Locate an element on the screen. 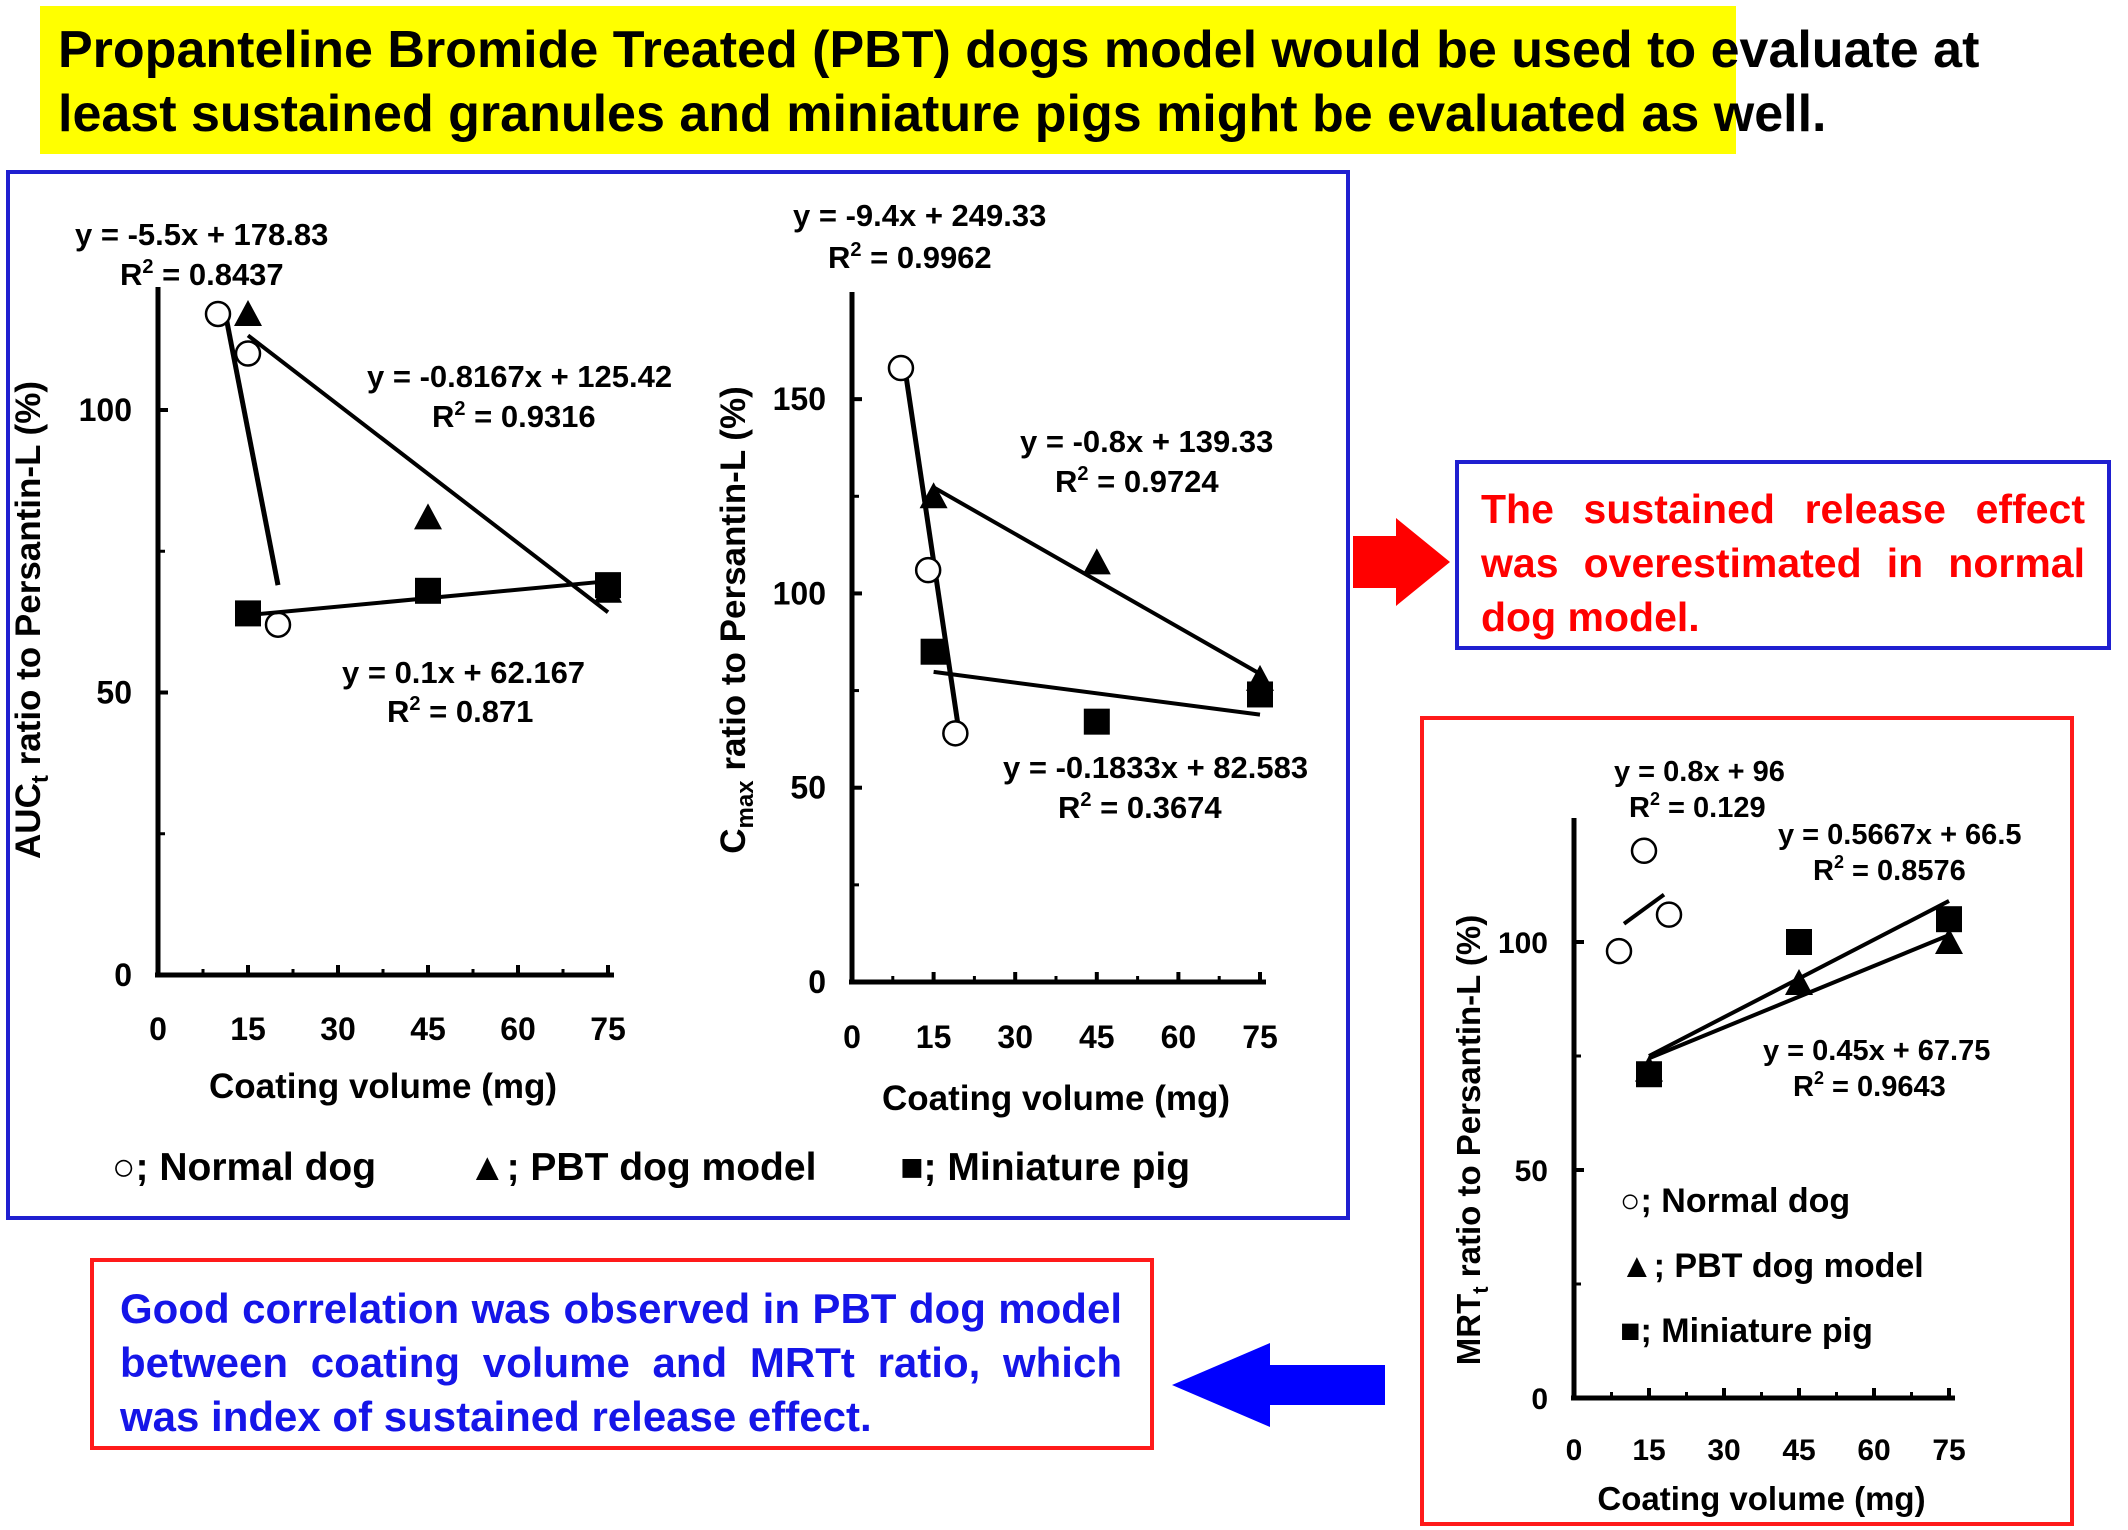 The image size is (2128, 1530). auc-x-tick-label: 60 is located at coordinates (518, 1029).